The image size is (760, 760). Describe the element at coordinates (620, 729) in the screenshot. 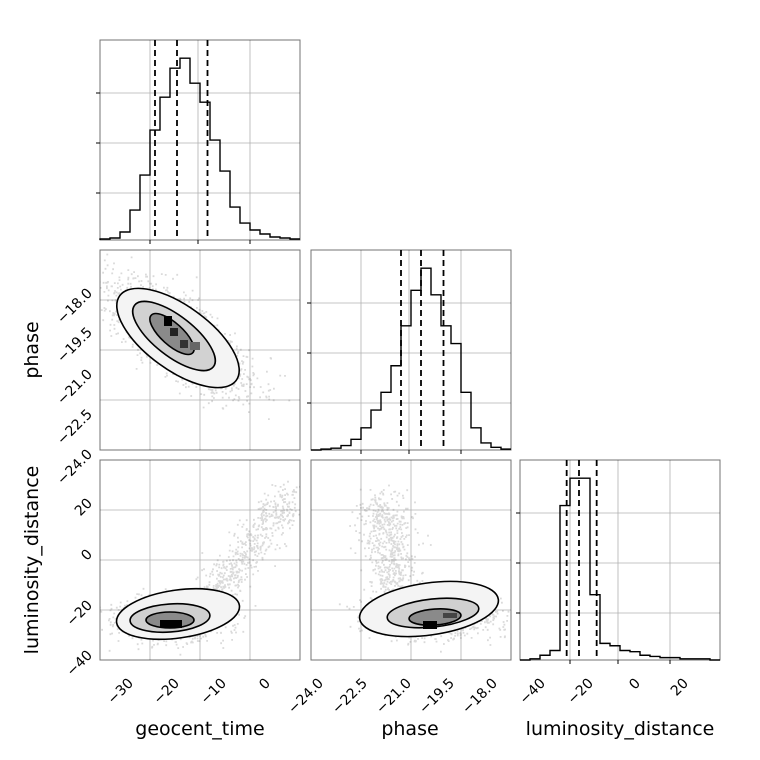

I see `x-axis-label-luminosity-distance: luminosity_distance` at that location.